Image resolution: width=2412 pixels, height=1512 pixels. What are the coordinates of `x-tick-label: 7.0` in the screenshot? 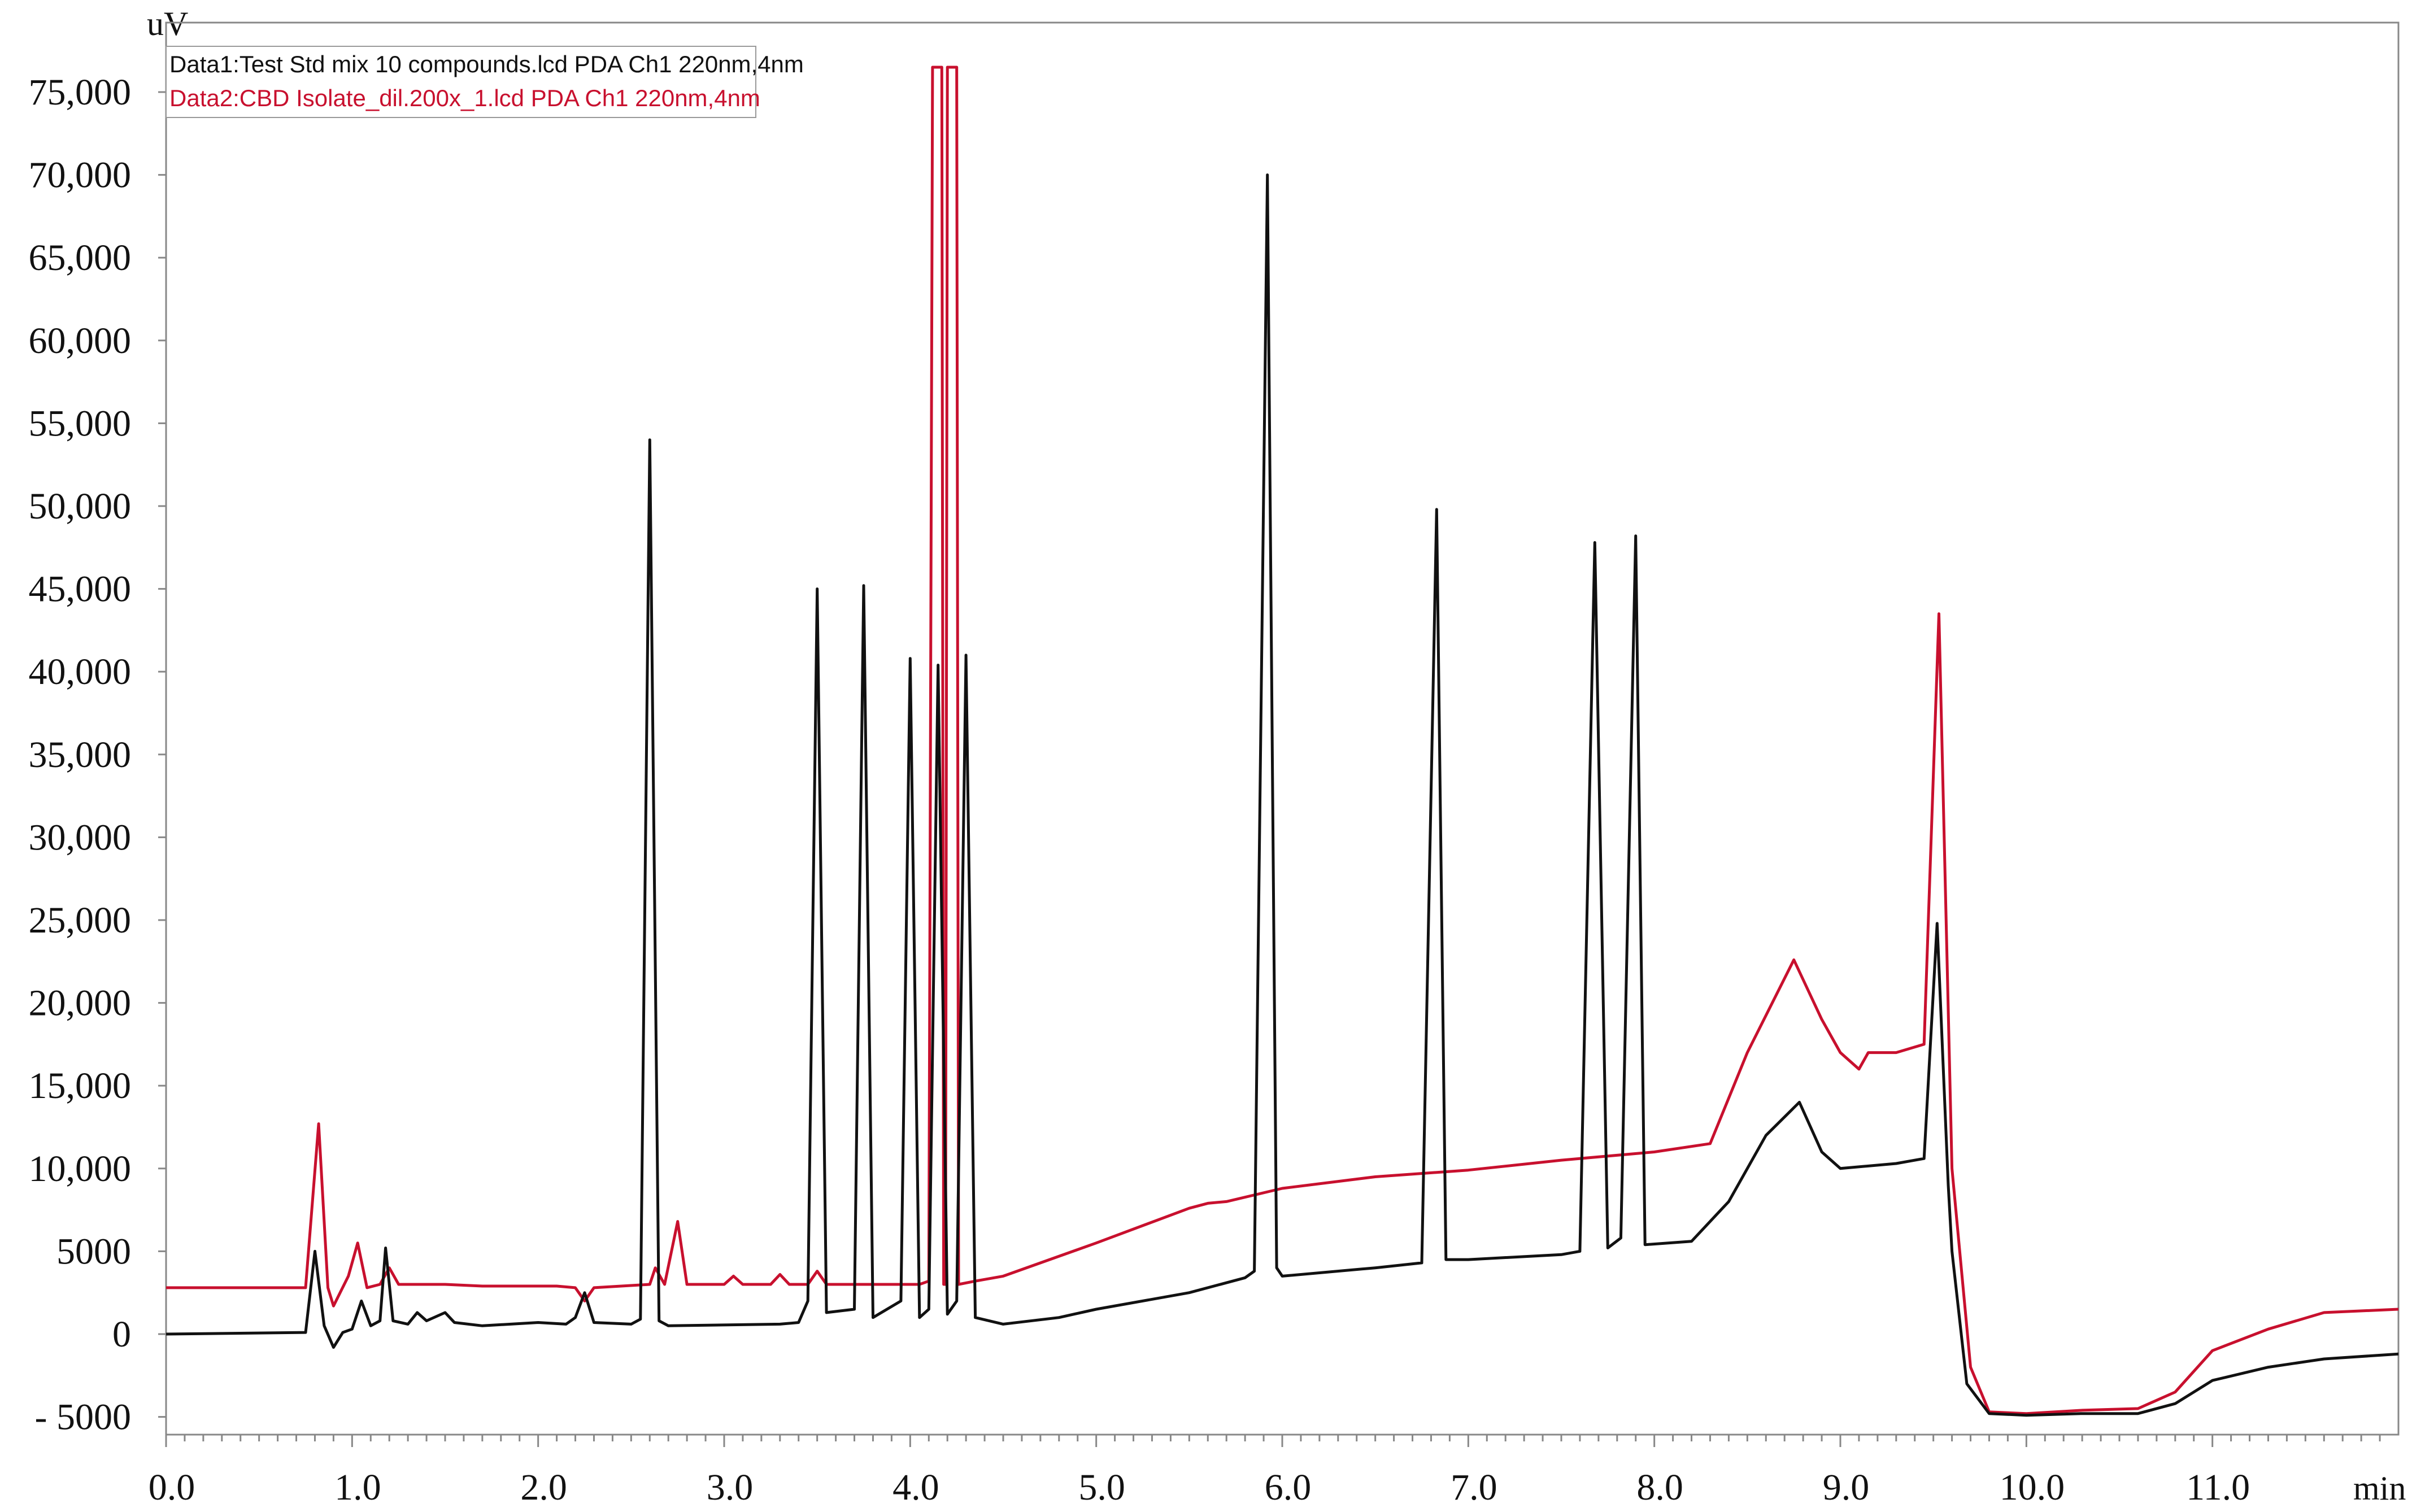 It's located at (1474, 1487).